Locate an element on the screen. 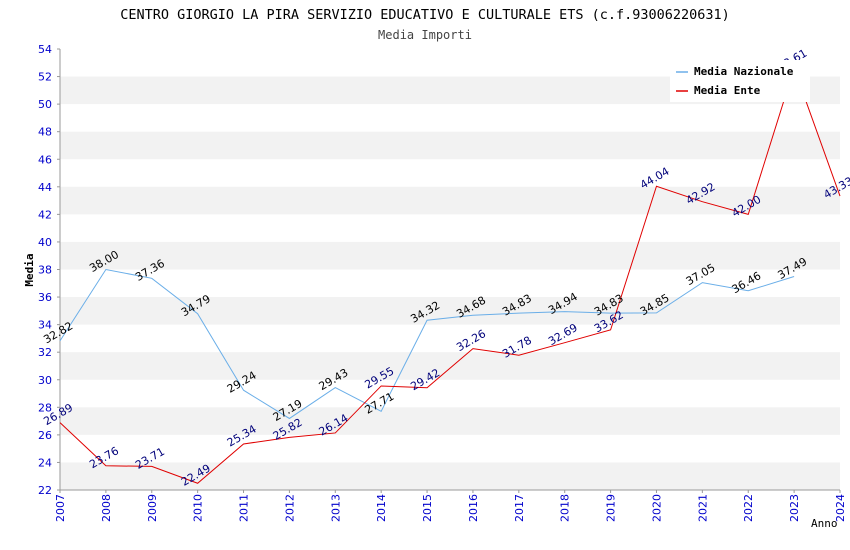 Image resolution: width=850 pixels, height=550 pixels. data-label: 32.69 is located at coordinates (563, 334).